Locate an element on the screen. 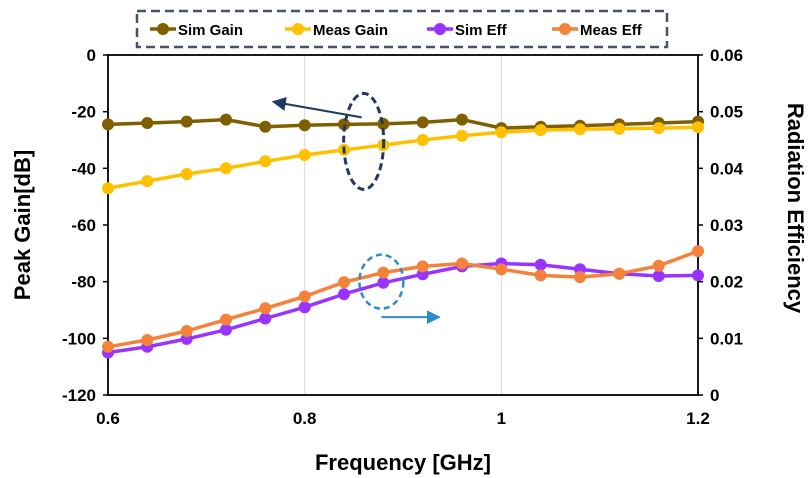 Image resolution: width=810 pixels, height=478 pixels. series-meas-gain is located at coordinates (403, 158).